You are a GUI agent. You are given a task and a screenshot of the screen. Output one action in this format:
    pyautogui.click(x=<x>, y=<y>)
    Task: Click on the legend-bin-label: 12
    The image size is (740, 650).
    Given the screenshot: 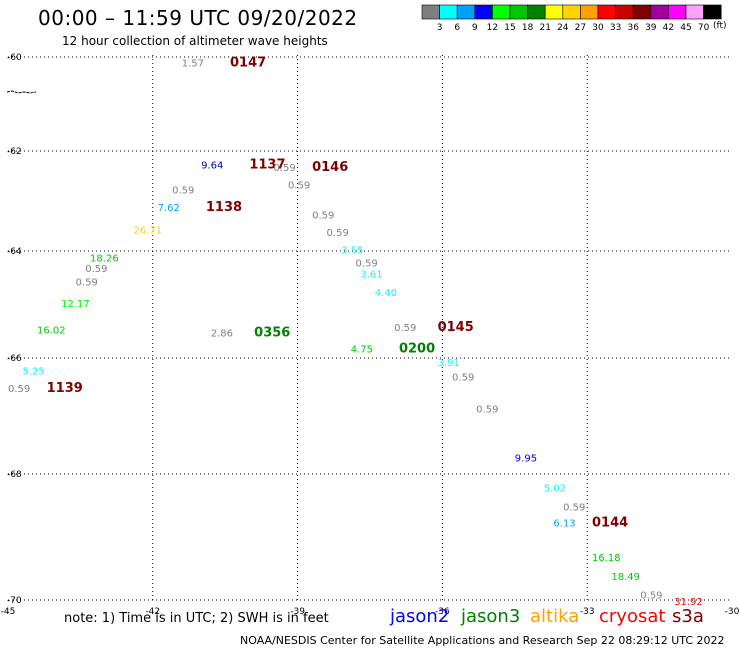 What is the action you would take?
    pyautogui.click(x=492, y=28)
    